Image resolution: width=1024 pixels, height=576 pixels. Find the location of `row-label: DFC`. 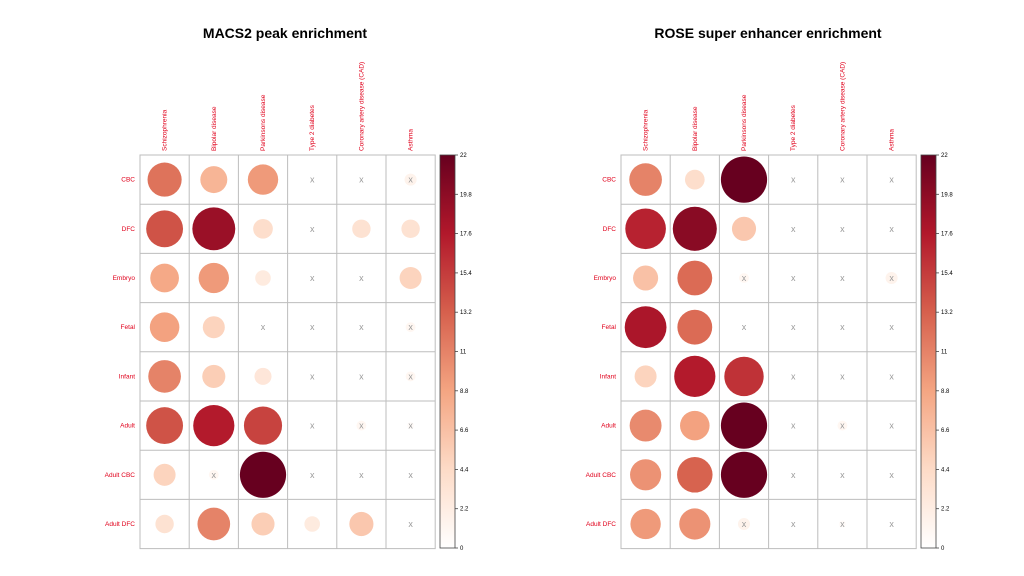

row-label: DFC is located at coordinates (610, 229).